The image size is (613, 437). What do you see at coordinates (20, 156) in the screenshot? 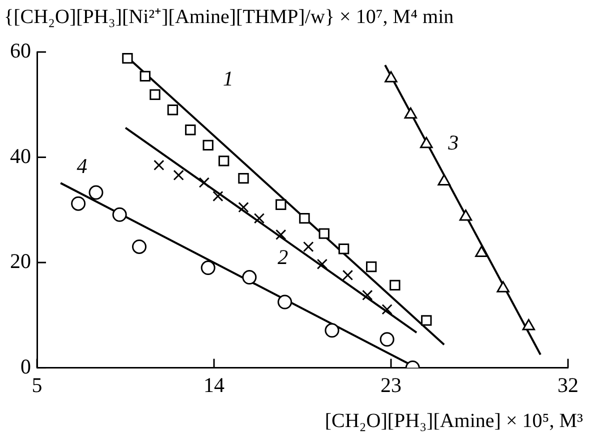
I see `y-tick-label: 40` at bounding box center [20, 156].